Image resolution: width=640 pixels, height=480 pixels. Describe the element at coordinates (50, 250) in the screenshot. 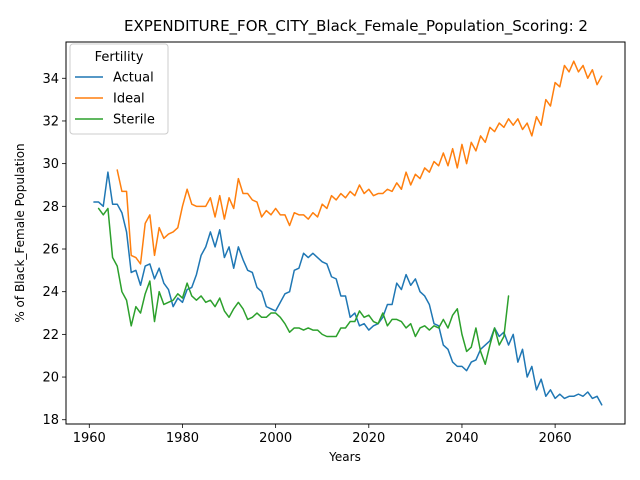

I see `y-tick-label: 26` at that location.